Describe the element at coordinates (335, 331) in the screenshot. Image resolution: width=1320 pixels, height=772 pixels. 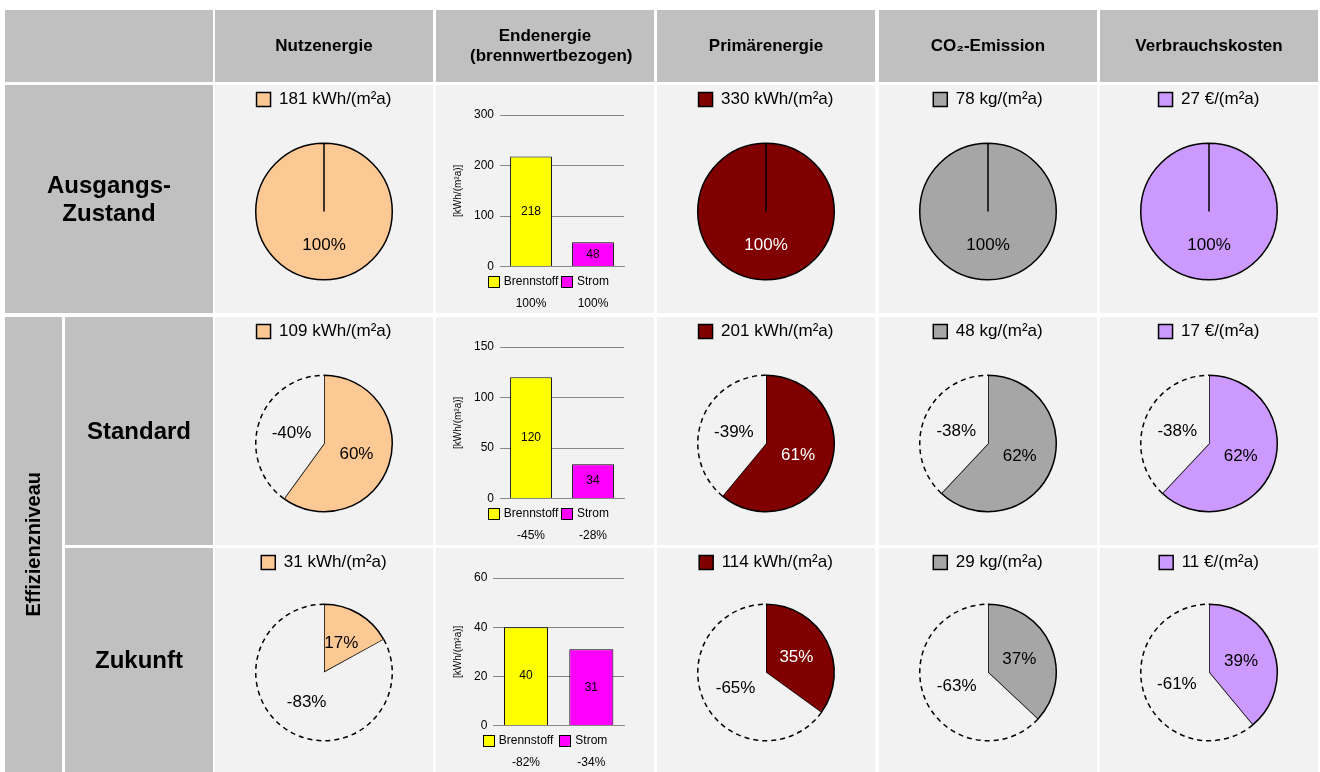
I see `legend-label: 109 kWh/(m²a)` at that location.